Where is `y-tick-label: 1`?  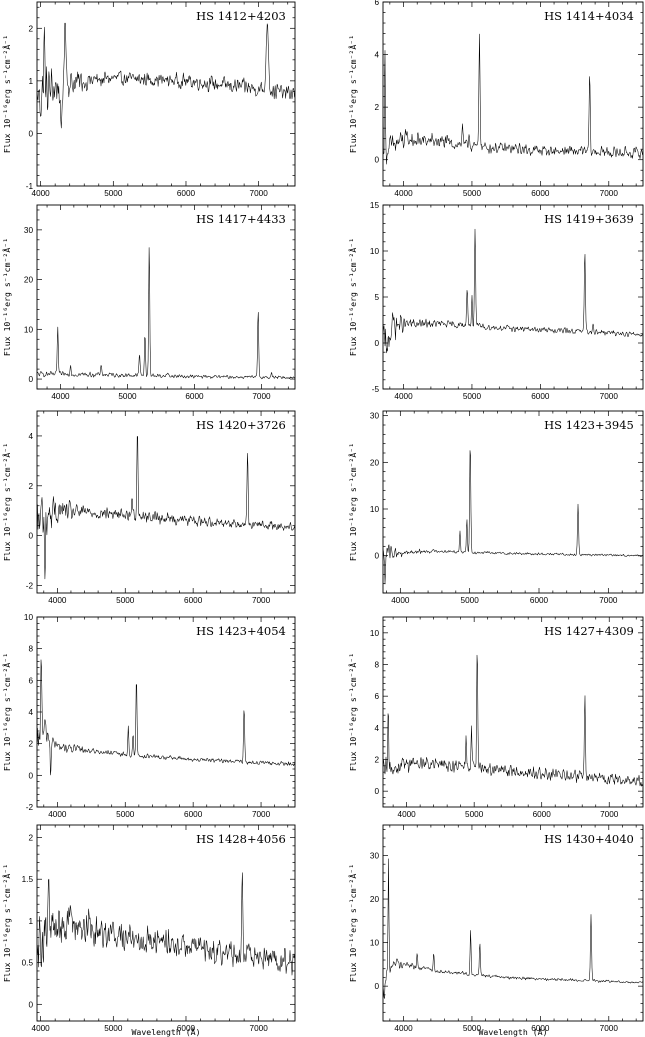
y-tick-label: 1 is located at coordinates (30, 921).